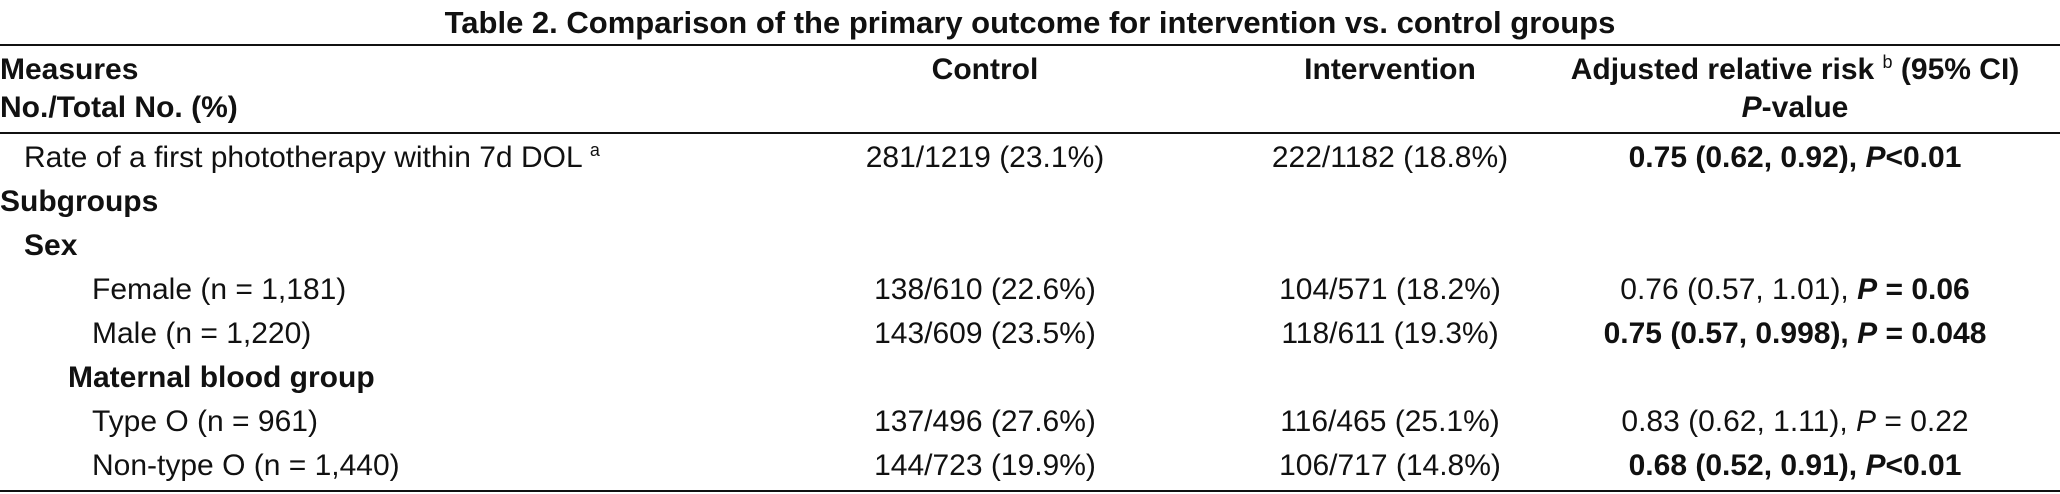 The width and height of the screenshot is (2060, 494). What do you see at coordinates (1390, 465) in the screenshot?
I see `row-intervention: 106/717 (14.8%)` at bounding box center [1390, 465].